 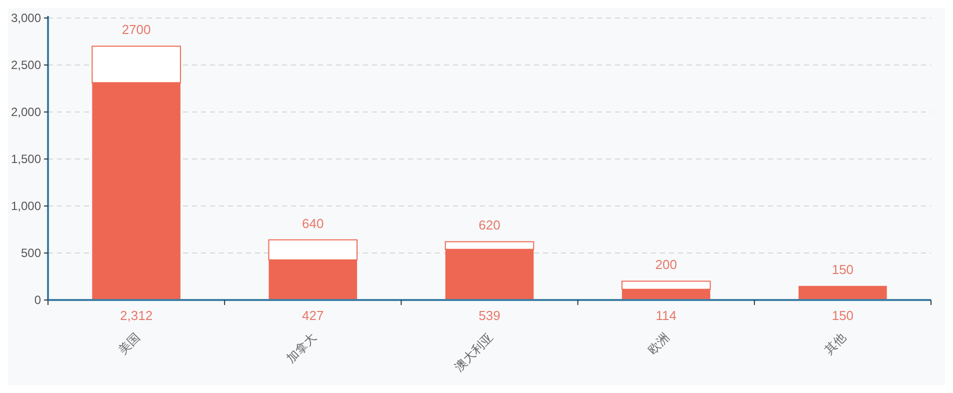 What do you see at coordinates (843, 269) in the screenshot?
I see `data-label: 150` at bounding box center [843, 269].